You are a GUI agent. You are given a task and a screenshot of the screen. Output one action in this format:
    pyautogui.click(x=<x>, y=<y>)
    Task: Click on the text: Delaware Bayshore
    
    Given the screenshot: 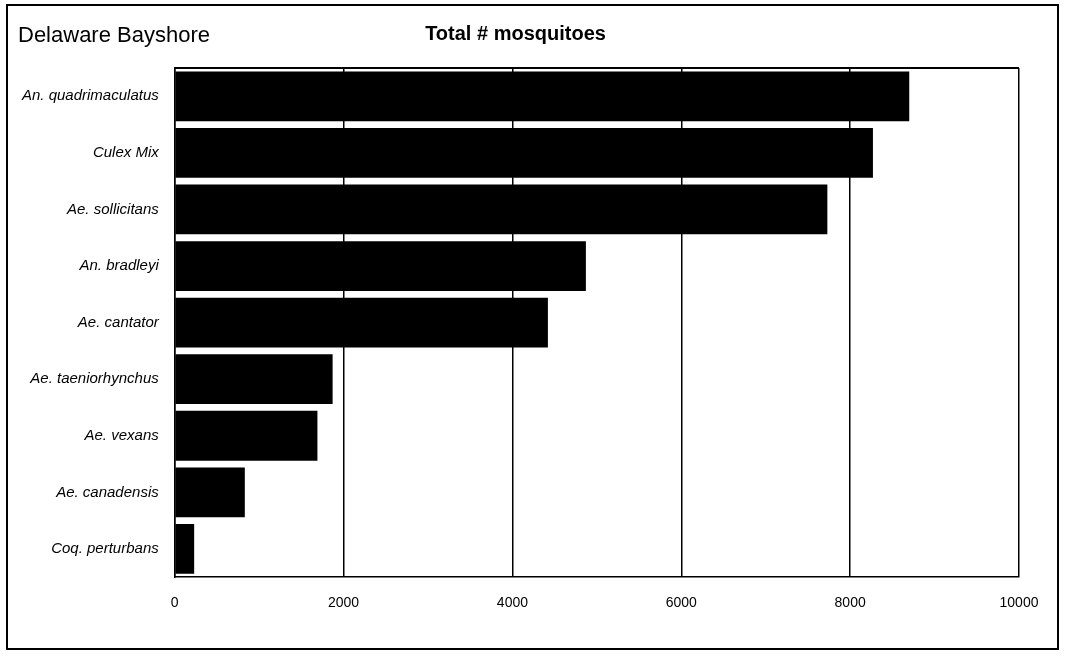 What is the action you would take?
    pyautogui.click(x=114, y=35)
    